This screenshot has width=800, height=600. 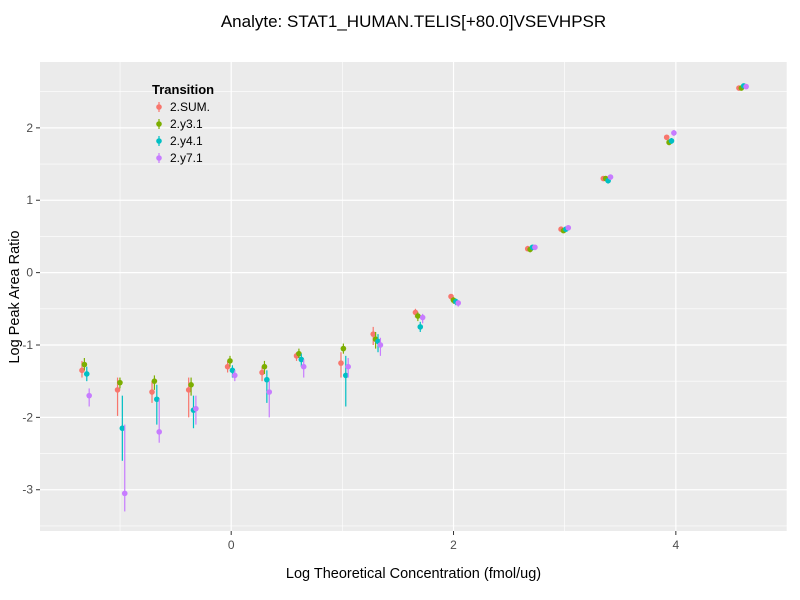 I want to click on y-tick-label: -3, so click(x=27, y=490).